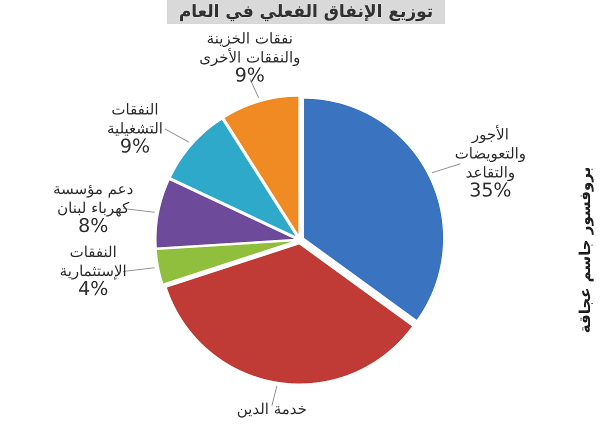 This screenshot has height=430, width=612. What do you see at coordinates (135, 119) in the screenshot?
I see `slice-label: النفقات التشغيلية` at bounding box center [135, 119].